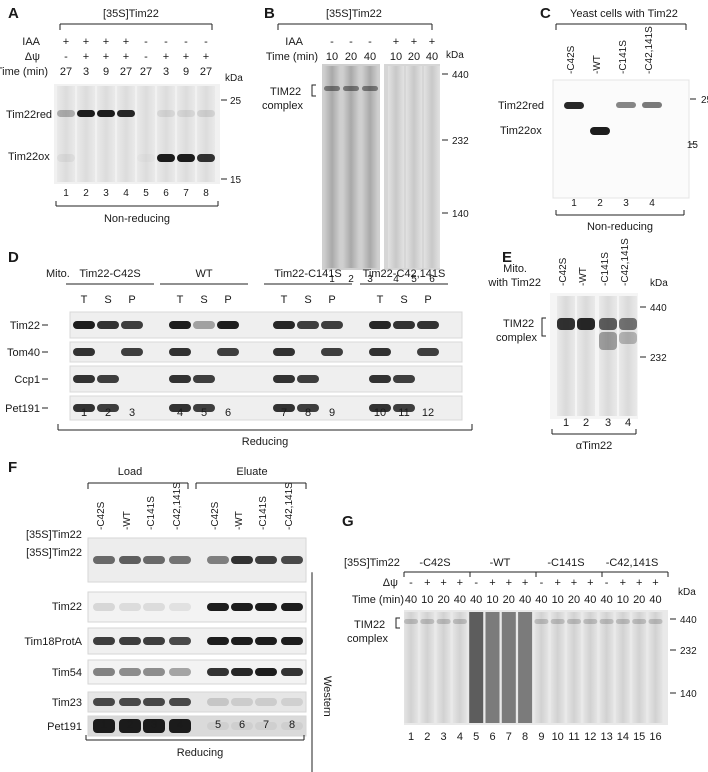 This screenshot has height=772, width=708. What do you see at coordinates (292, 725) in the screenshot?
I see `panel-f-lane-number-8: 8` at bounding box center [292, 725].